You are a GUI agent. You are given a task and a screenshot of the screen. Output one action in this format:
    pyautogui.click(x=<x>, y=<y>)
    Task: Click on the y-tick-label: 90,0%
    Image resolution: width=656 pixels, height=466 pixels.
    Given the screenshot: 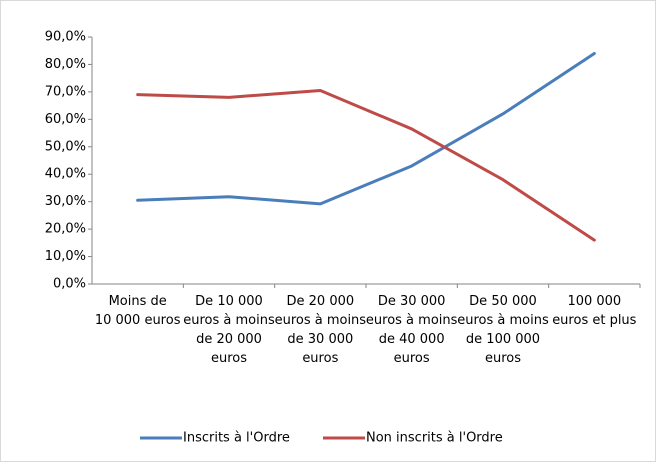 What is the action you would take?
    pyautogui.click(x=65, y=37)
    